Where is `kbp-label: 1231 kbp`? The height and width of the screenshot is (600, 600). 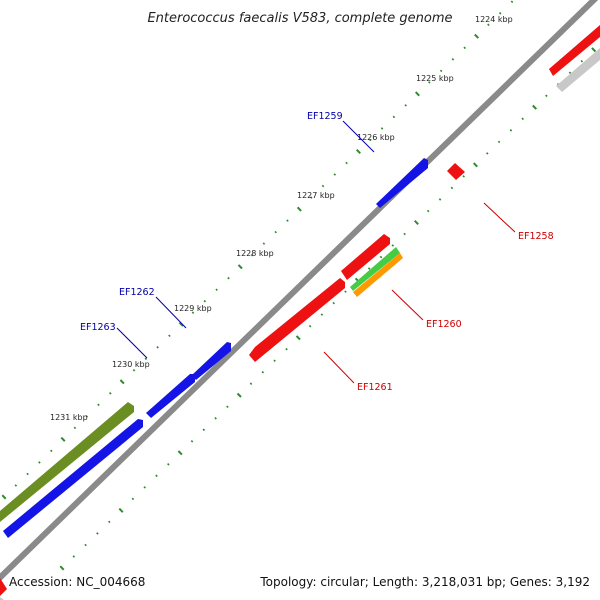 kbp-label: 1231 kbp is located at coordinates (69, 417).